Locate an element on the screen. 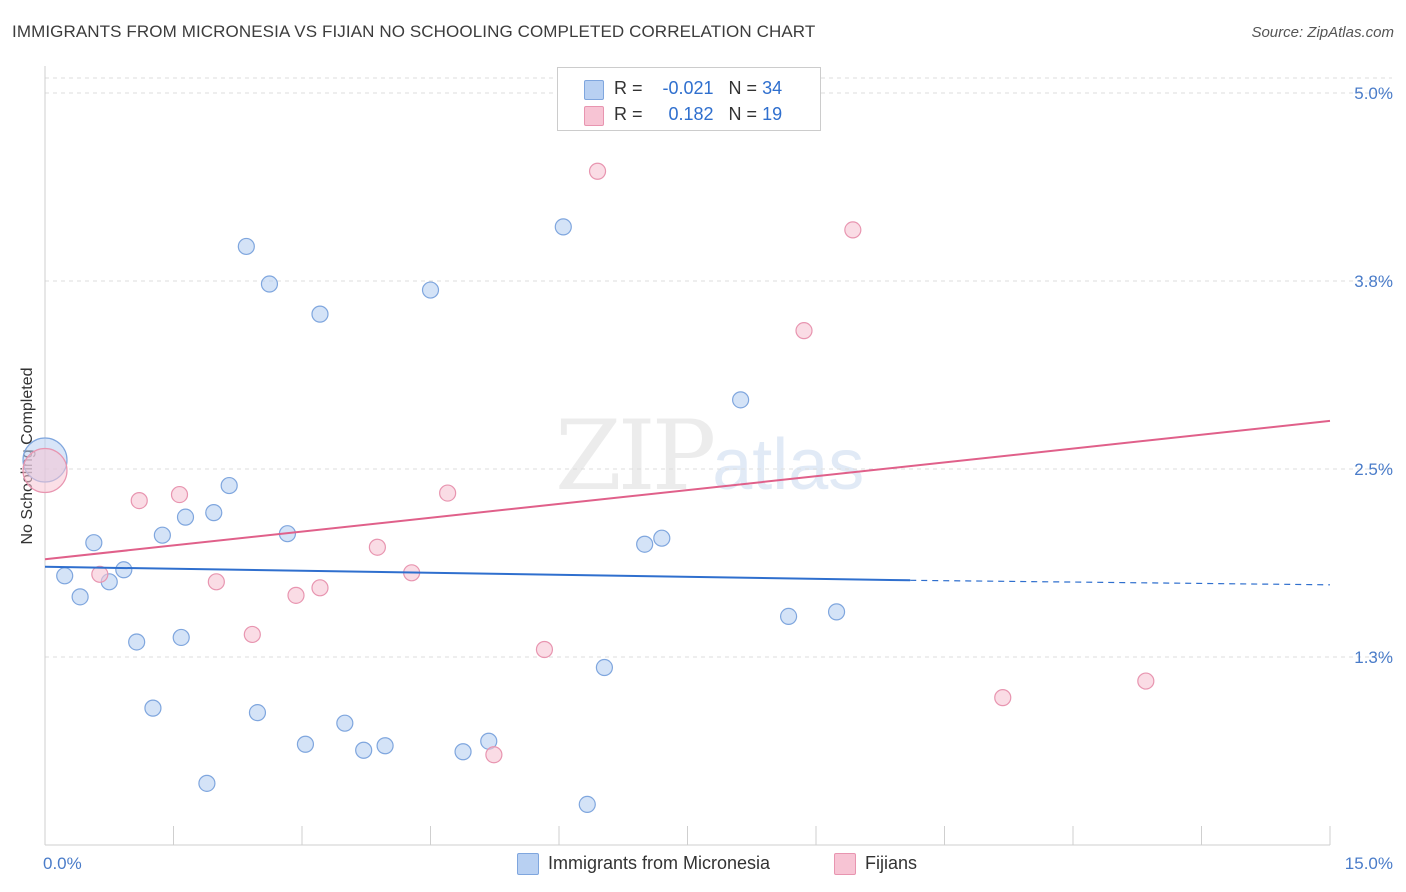 This screenshot has height=892, width=1406. legend-label: Immigrants from Micronesia is located at coordinates (659, 863).